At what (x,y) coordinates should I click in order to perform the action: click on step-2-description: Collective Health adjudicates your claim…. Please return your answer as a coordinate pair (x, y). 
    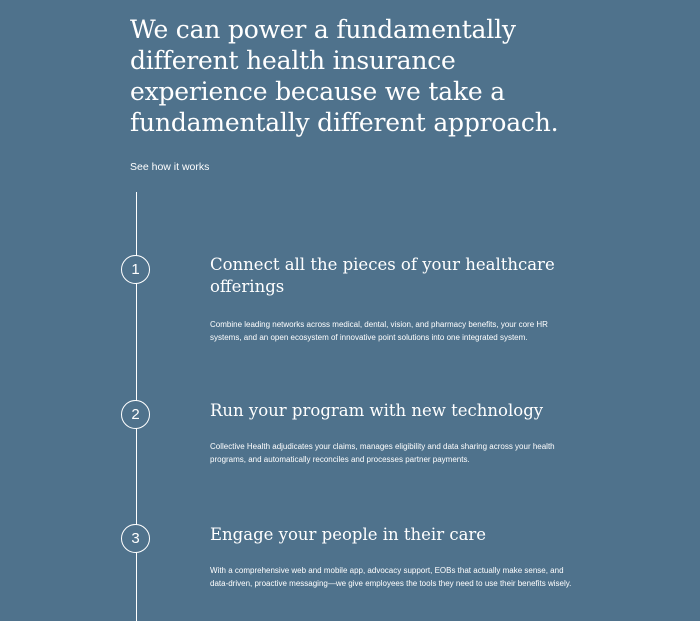
    Looking at the image, I should click on (382, 453).